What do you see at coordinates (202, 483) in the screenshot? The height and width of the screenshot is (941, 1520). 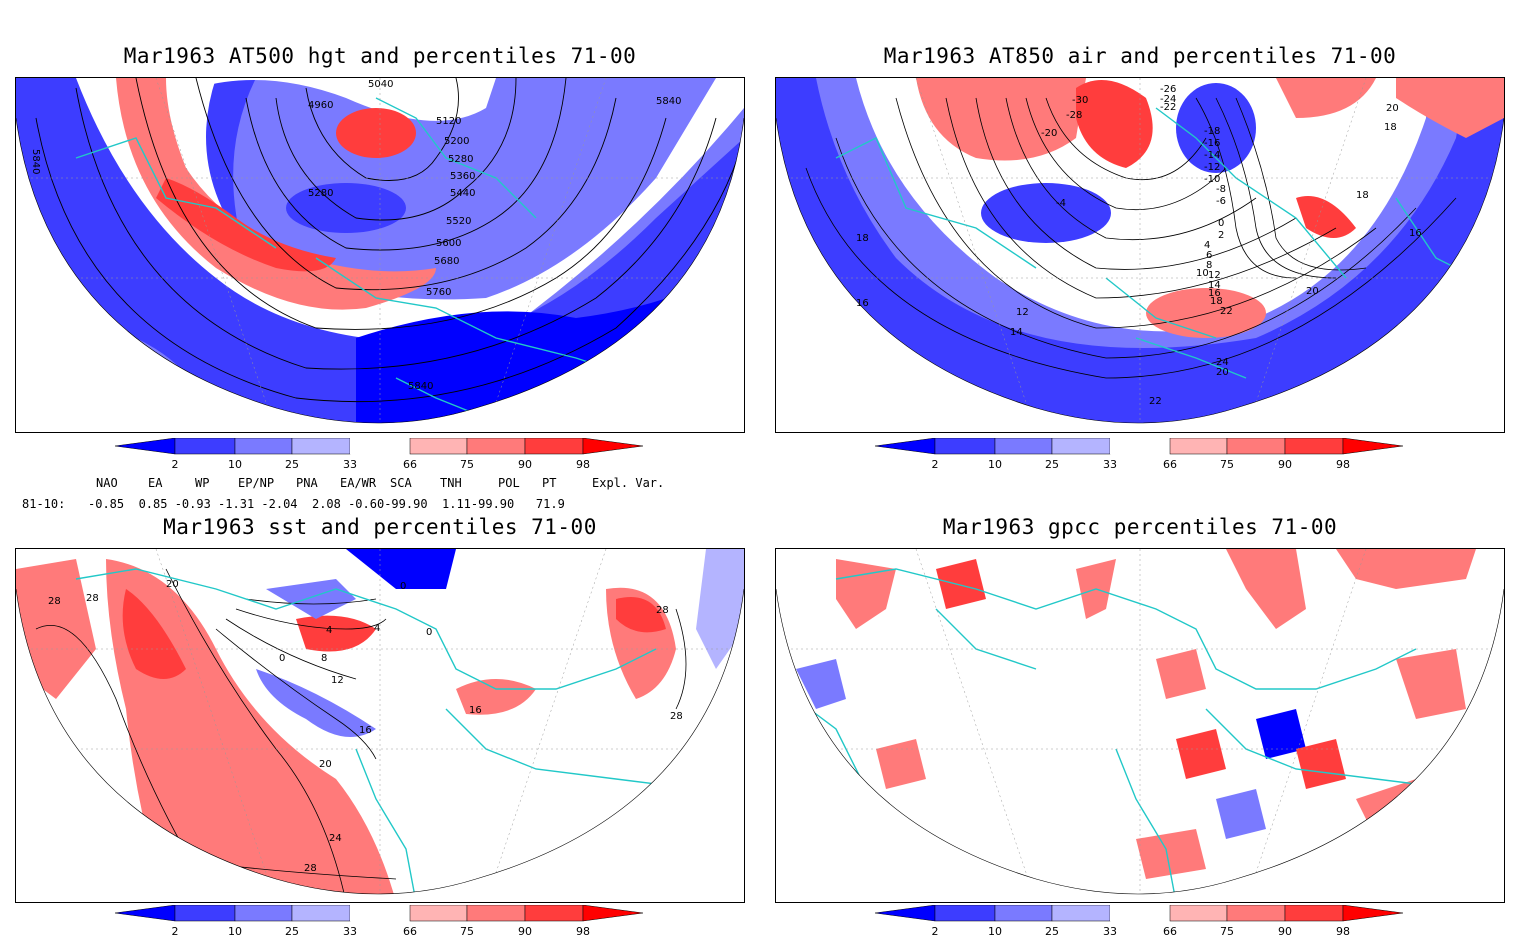 I see `tele-header: WP` at bounding box center [202, 483].